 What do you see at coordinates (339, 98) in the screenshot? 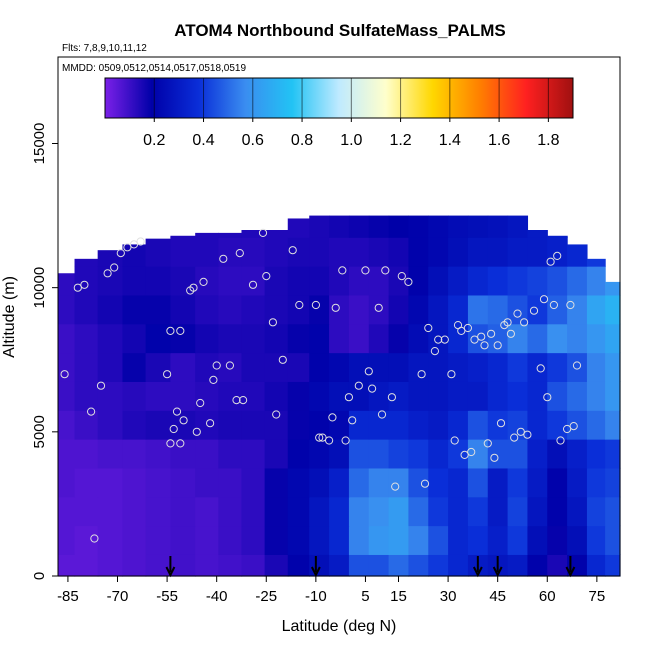
I see `colorbar-gradient` at bounding box center [339, 98].